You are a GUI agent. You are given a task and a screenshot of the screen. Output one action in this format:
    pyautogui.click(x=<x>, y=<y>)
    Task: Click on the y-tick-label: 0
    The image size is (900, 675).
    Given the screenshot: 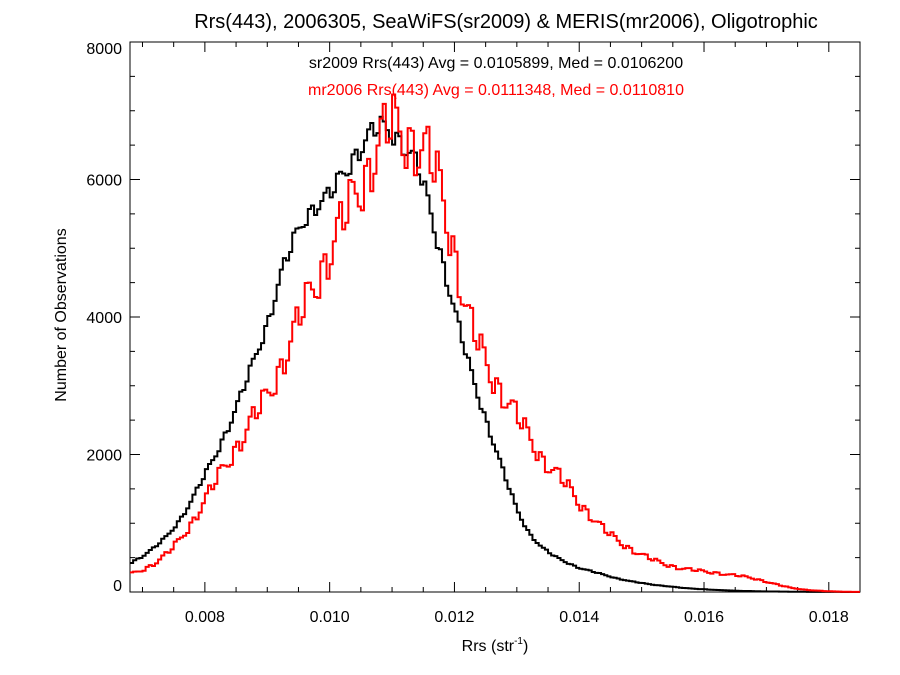 What is the action you would take?
    pyautogui.click(x=117, y=586)
    